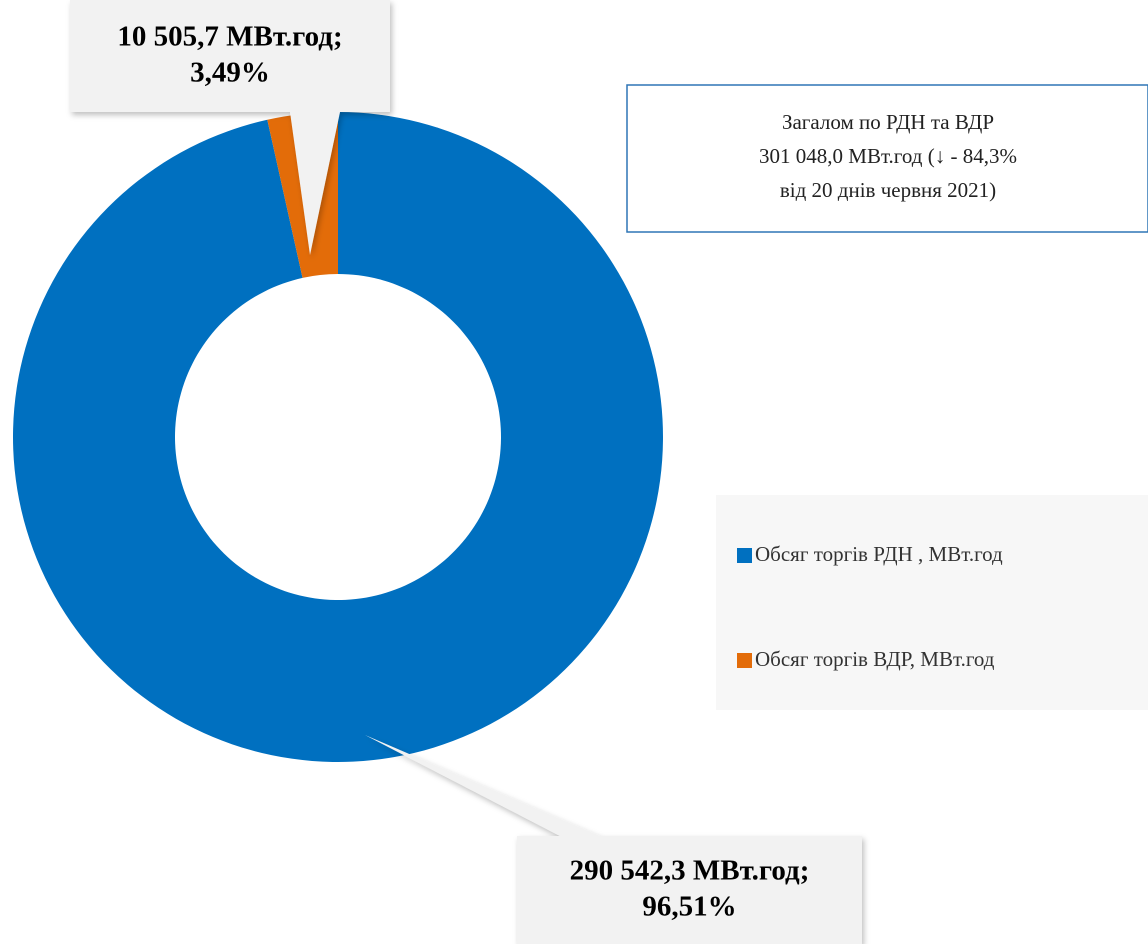 The width and height of the screenshot is (1148, 944). What do you see at coordinates (229, 37) in the screenshot?
I see `value-label: 10 505,7 МВт.год;` at bounding box center [229, 37].